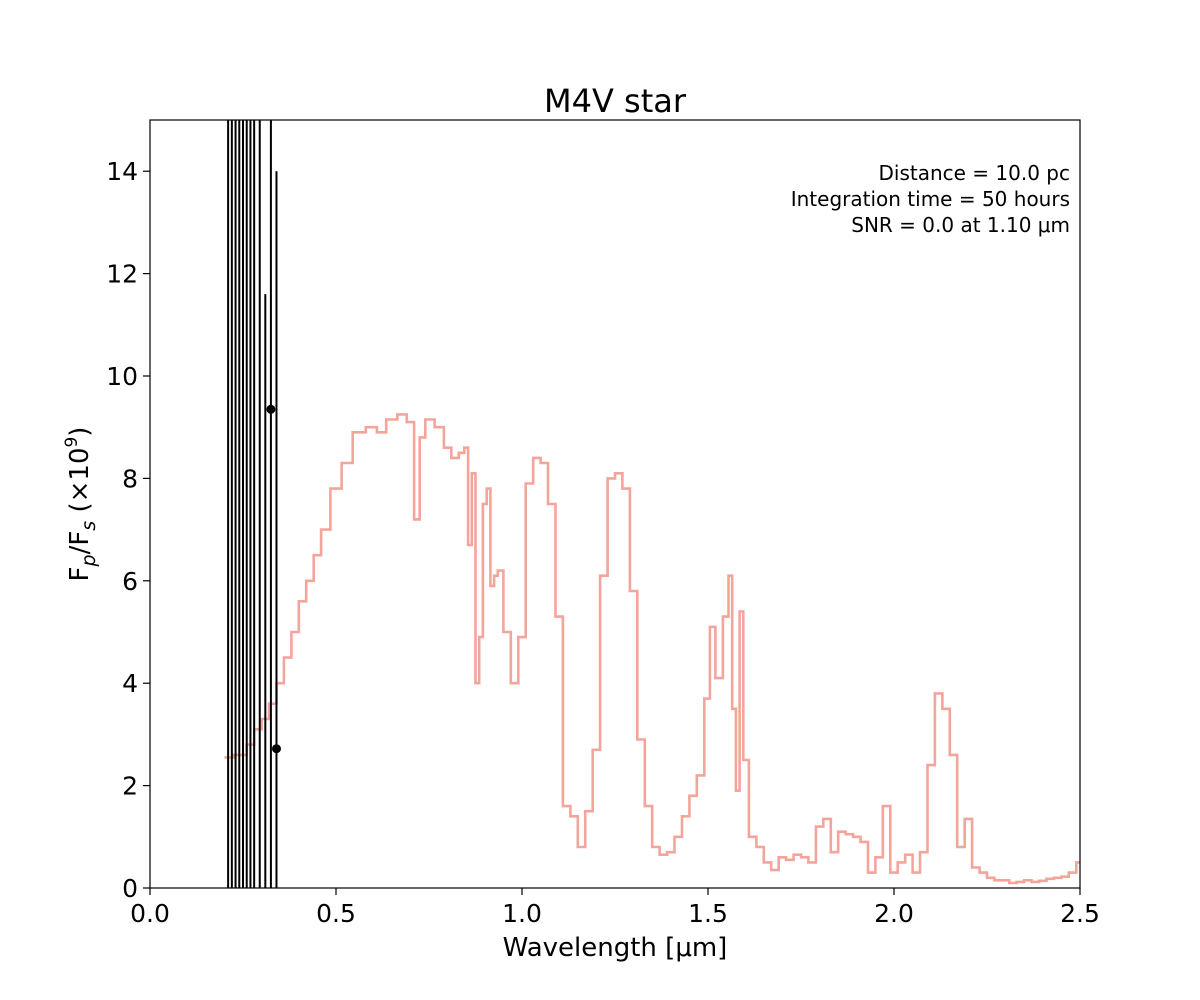 The width and height of the screenshot is (1200, 1000). I want to click on y-tick-label: 10, so click(122, 376).